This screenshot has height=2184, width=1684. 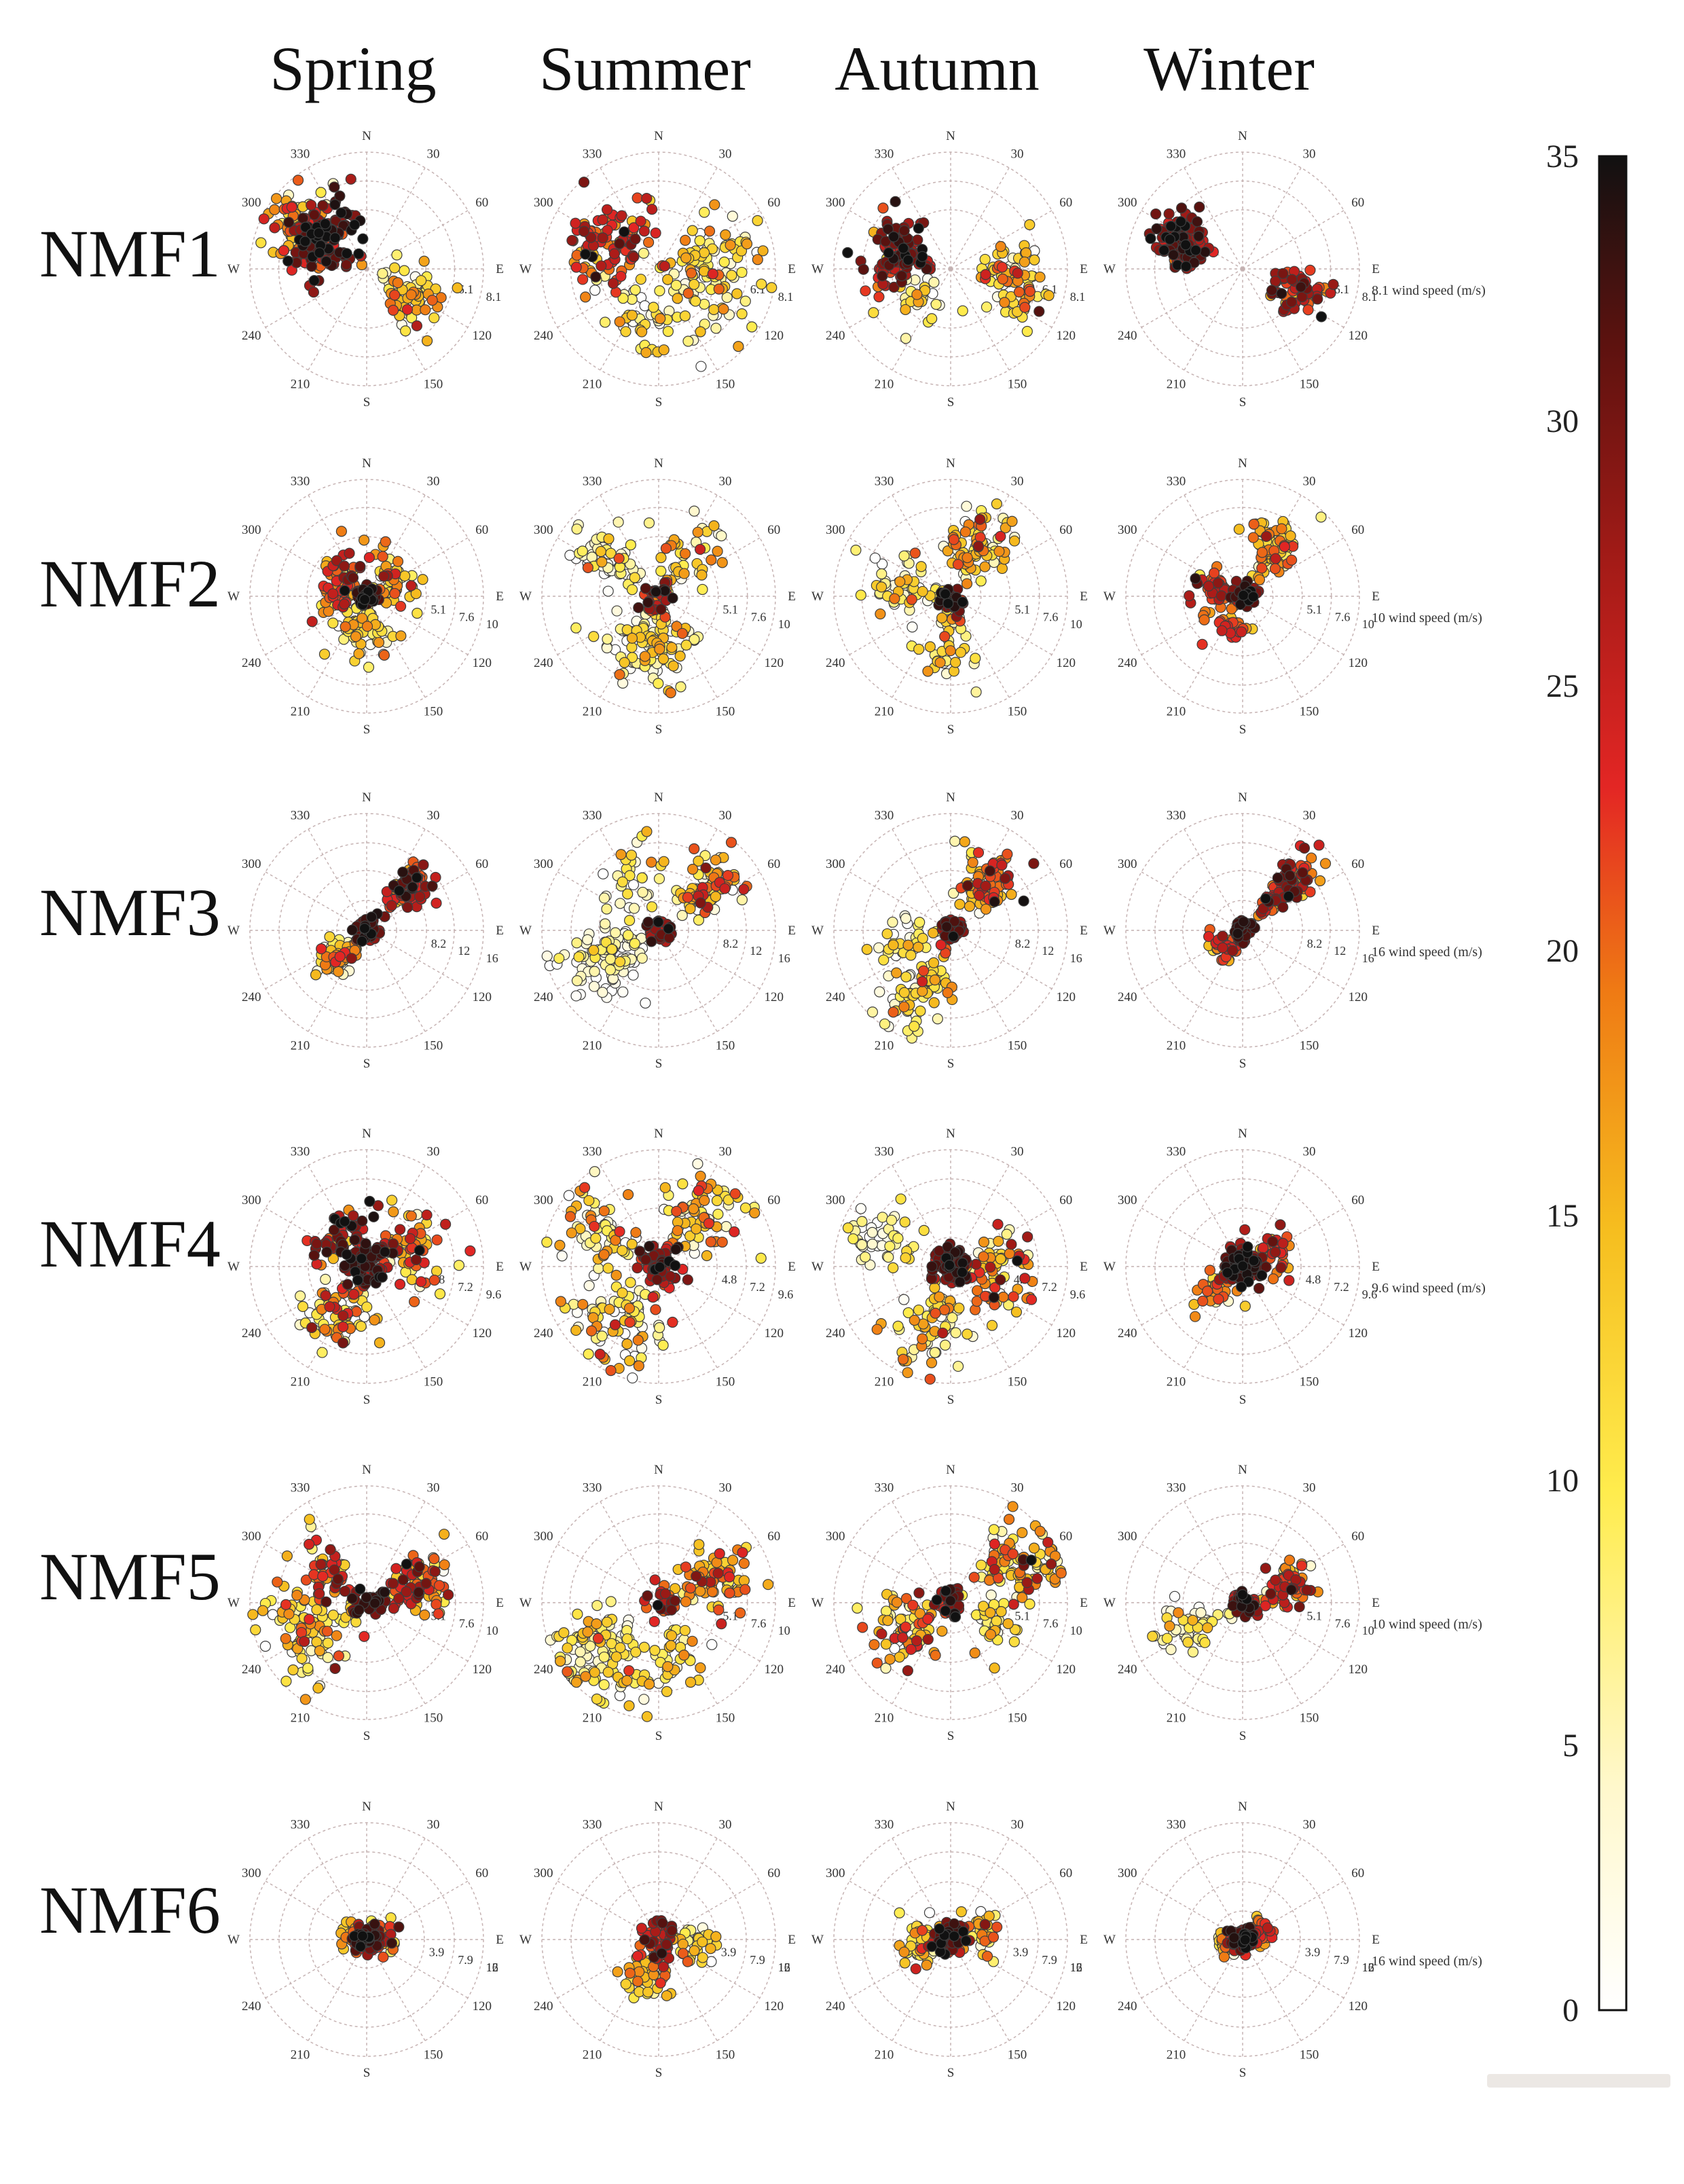 I want to click on direction-label-west: W, so click(x=525, y=269).